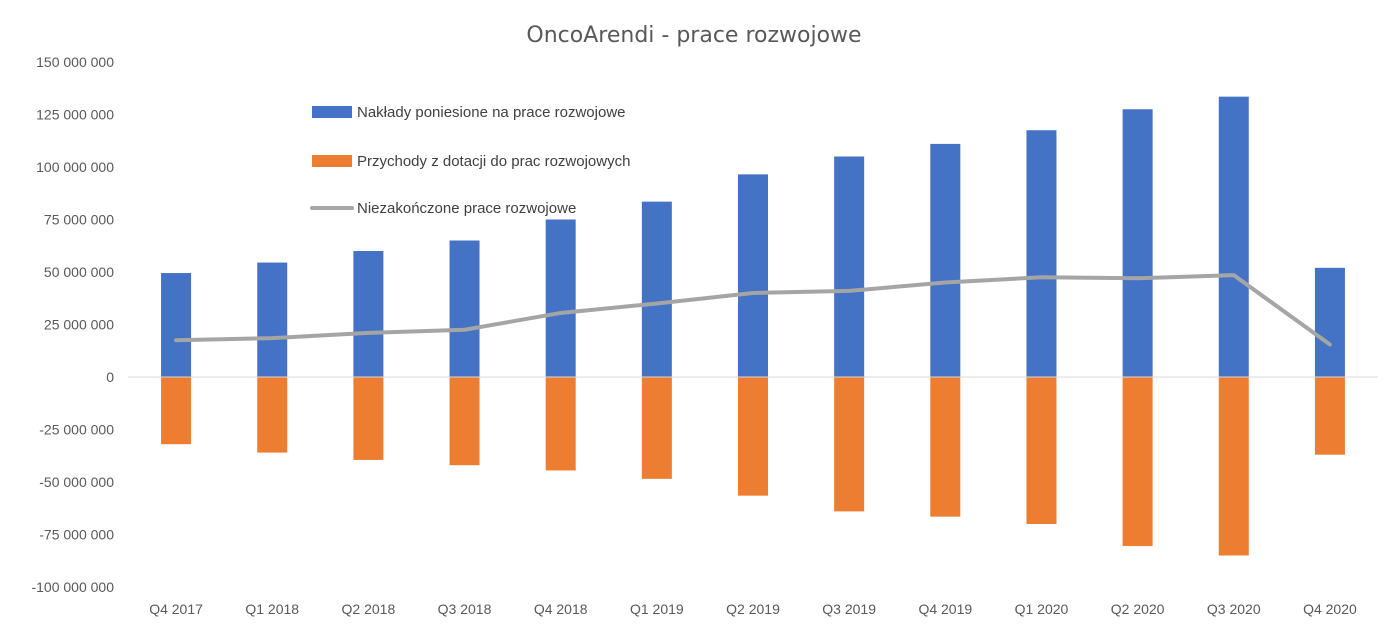 The image size is (1389, 643). What do you see at coordinates (753, 609) in the screenshot?
I see `x-tick-label: Q2 2019` at bounding box center [753, 609].